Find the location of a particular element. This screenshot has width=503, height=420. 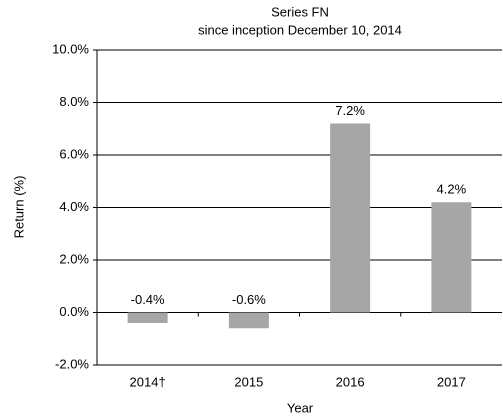

y-tick-label: 4.0% is located at coordinates (74, 206).